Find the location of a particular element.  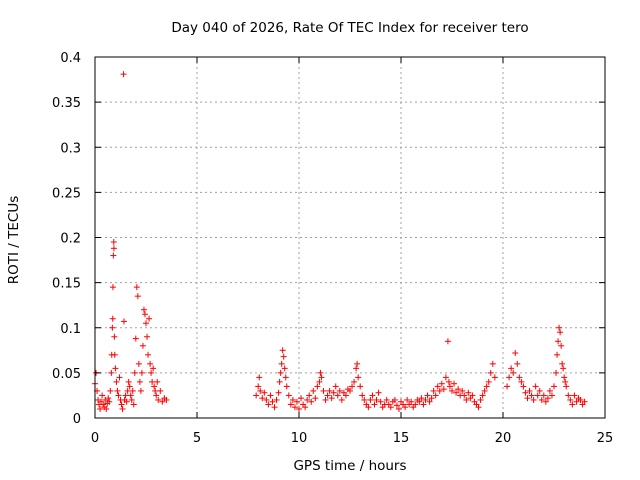

x-tick-label: 15 is located at coordinates (401, 438).